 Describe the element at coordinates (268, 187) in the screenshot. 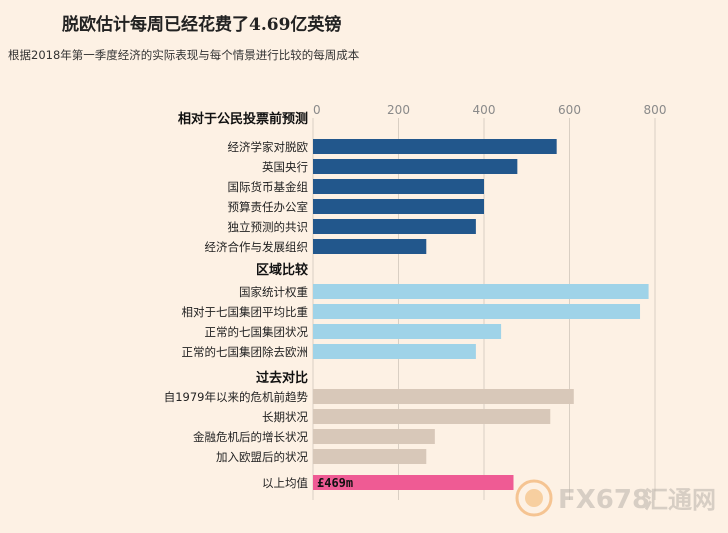

I see `category-label: 国际货币基金组` at that location.